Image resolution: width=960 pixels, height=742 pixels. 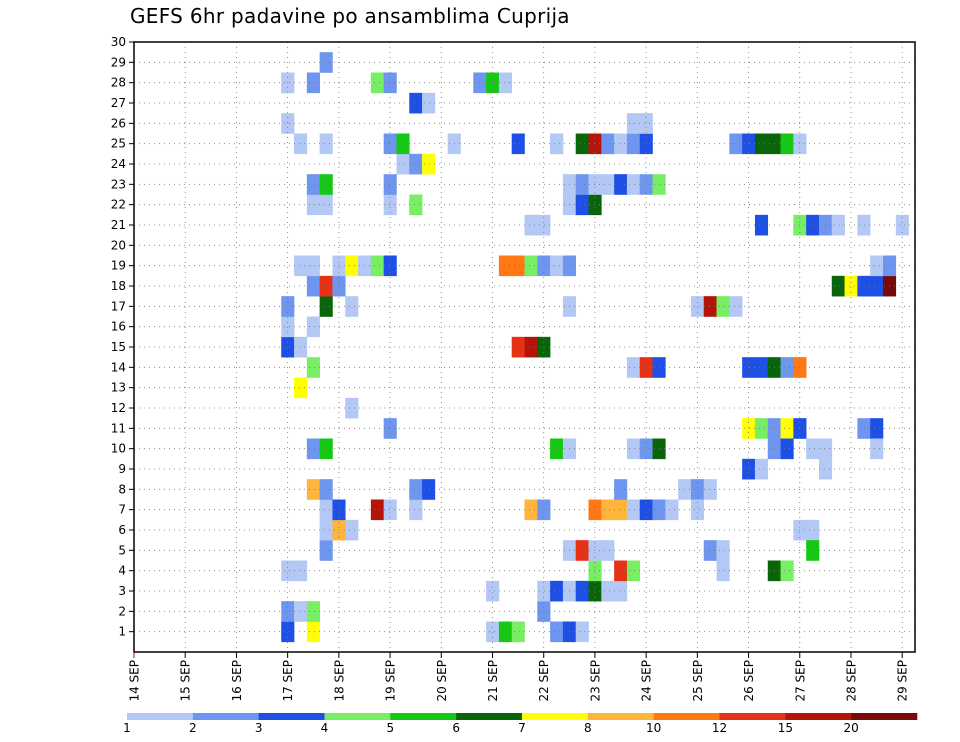 What do you see at coordinates (118, 144) in the screenshot?
I see `y-tick-label: 25` at bounding box center [118, 144].